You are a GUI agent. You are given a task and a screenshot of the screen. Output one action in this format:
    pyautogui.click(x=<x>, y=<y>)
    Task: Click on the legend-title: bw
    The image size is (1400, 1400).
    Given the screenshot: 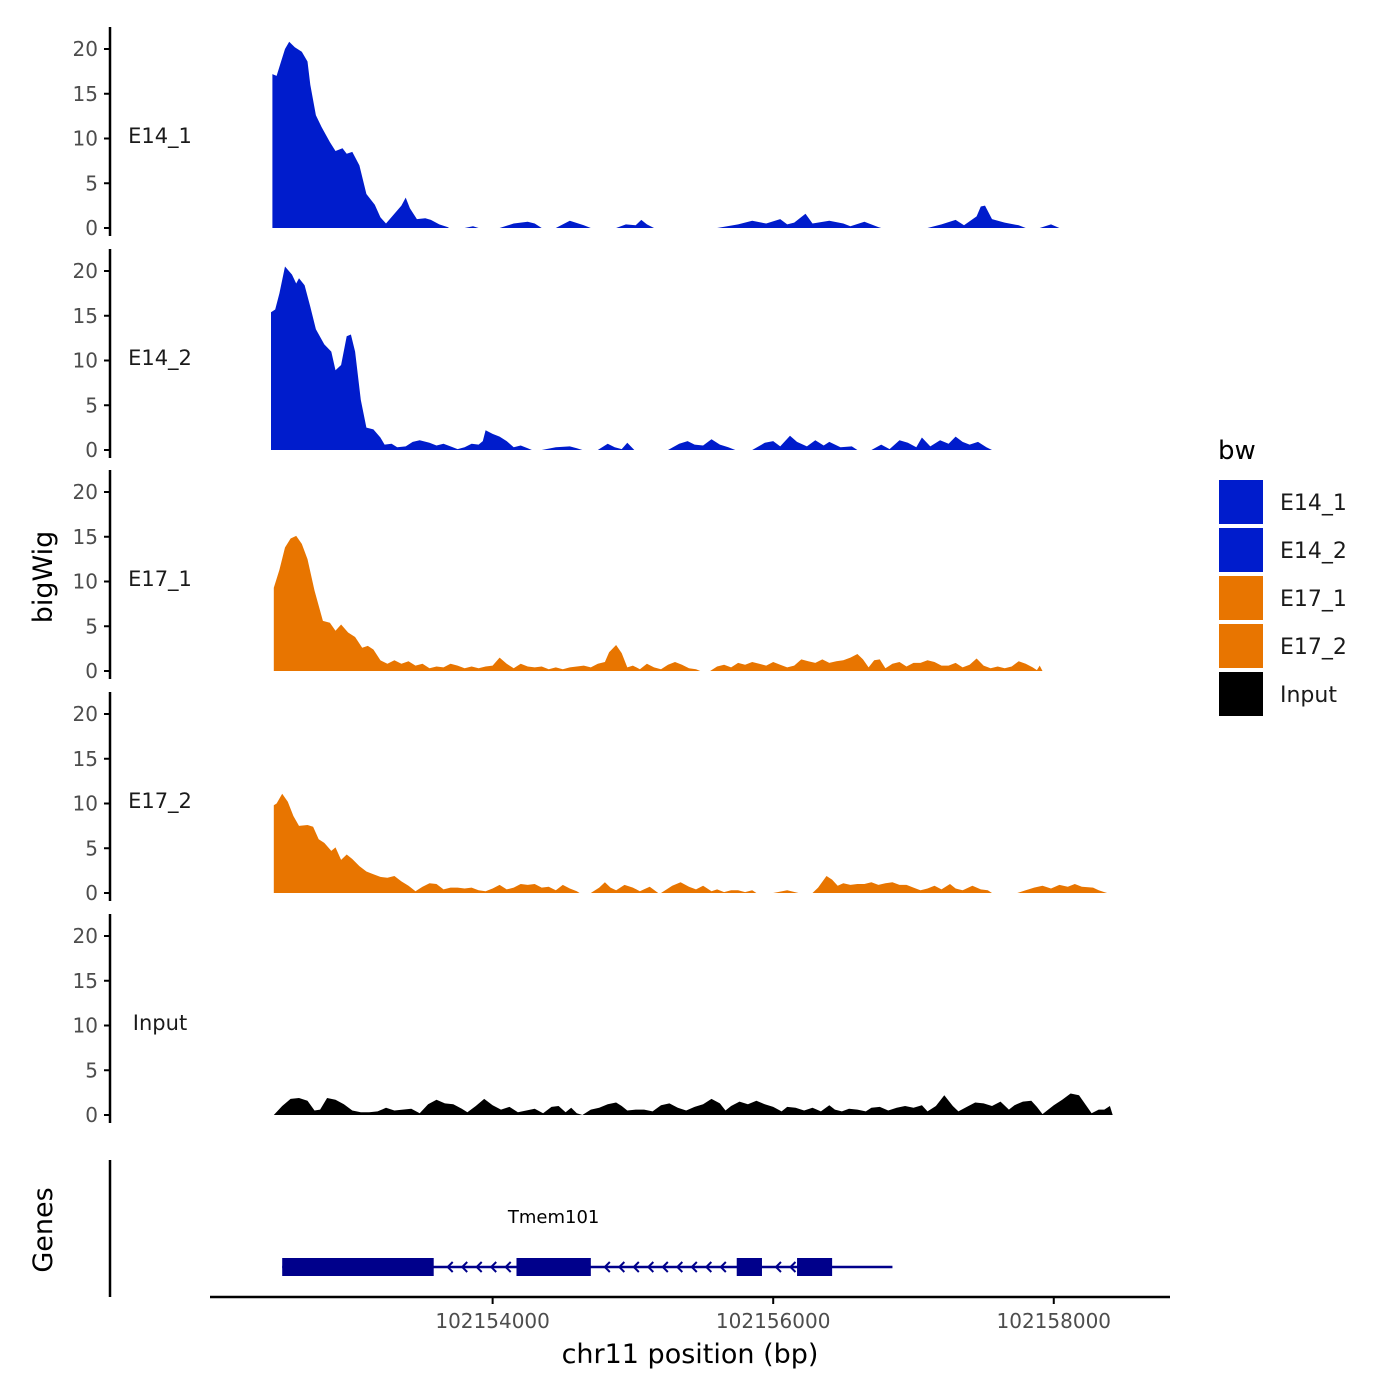 What is the action you would take?
    pyautogui.click(x=1237, y=451)
    